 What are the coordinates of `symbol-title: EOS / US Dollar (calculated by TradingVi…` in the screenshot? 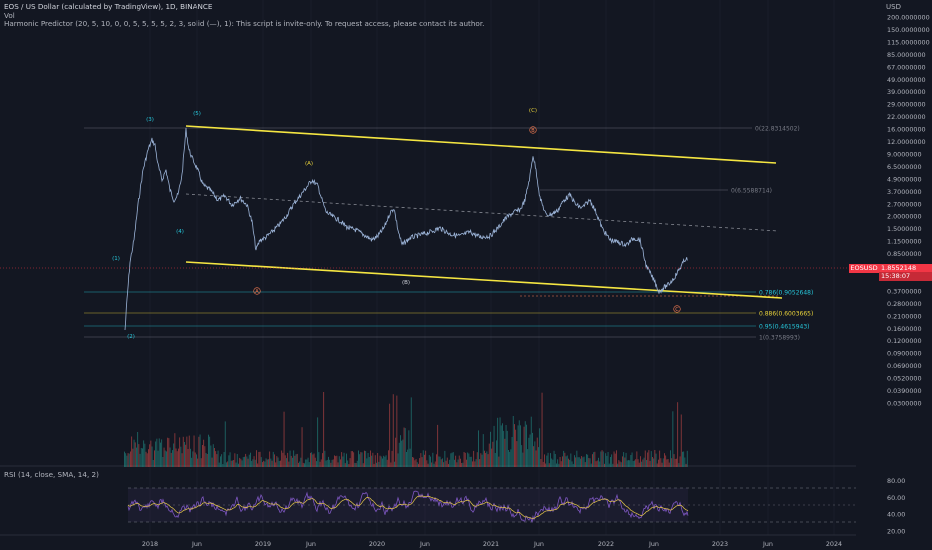 It's located at (108, 6).